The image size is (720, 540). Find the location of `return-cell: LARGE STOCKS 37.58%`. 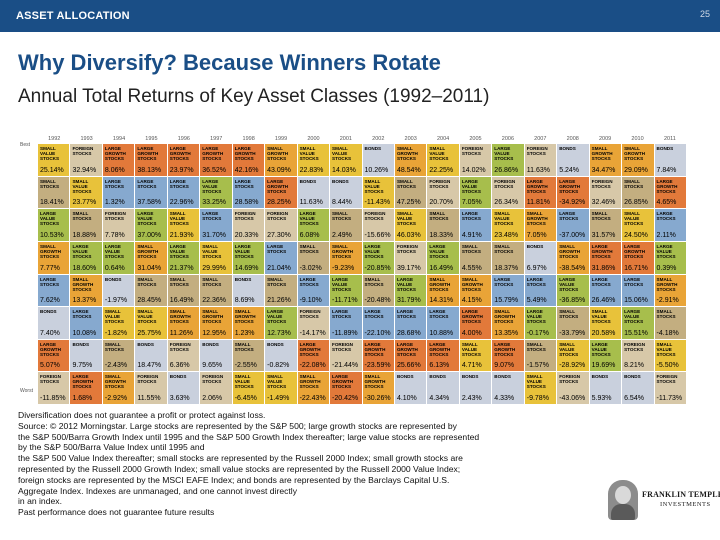

return-cell: LARGE STOCKS 37.58% is located at coordinates (151, 192).